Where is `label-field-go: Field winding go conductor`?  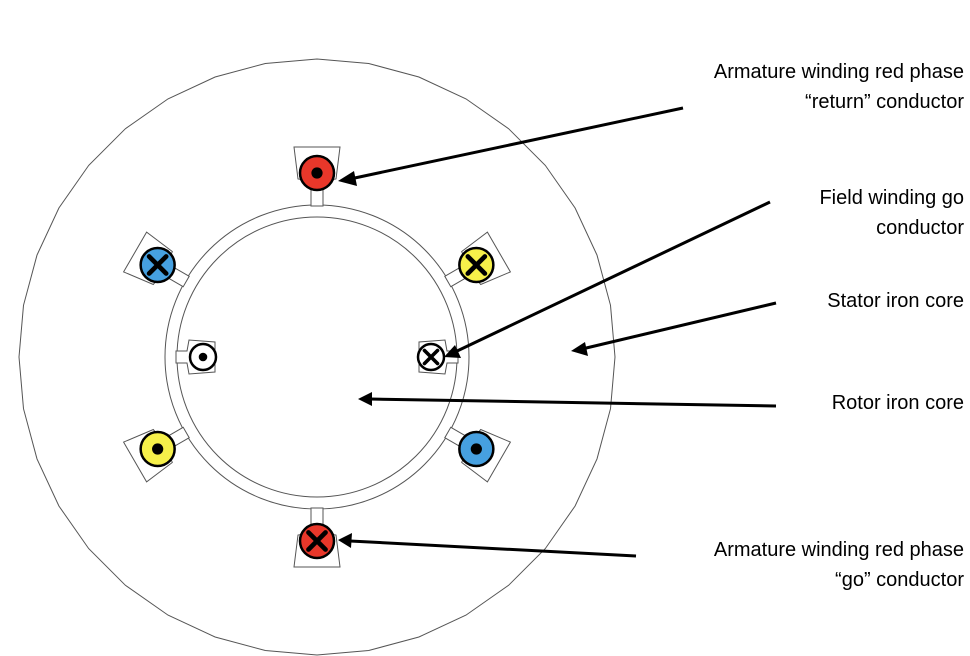
label-field-go: Field winding go conductor is located at coordinates (891, 213).